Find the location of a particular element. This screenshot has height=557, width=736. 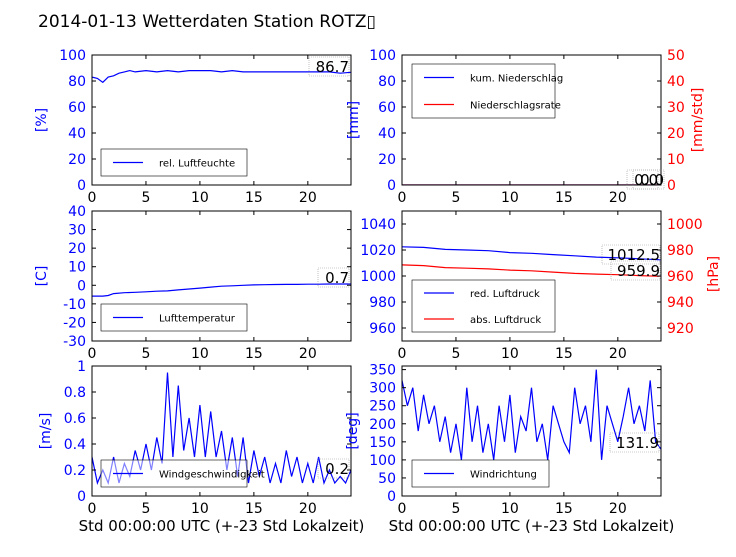

y-tick-label: 0.6 is located at coordinates (75, 419).